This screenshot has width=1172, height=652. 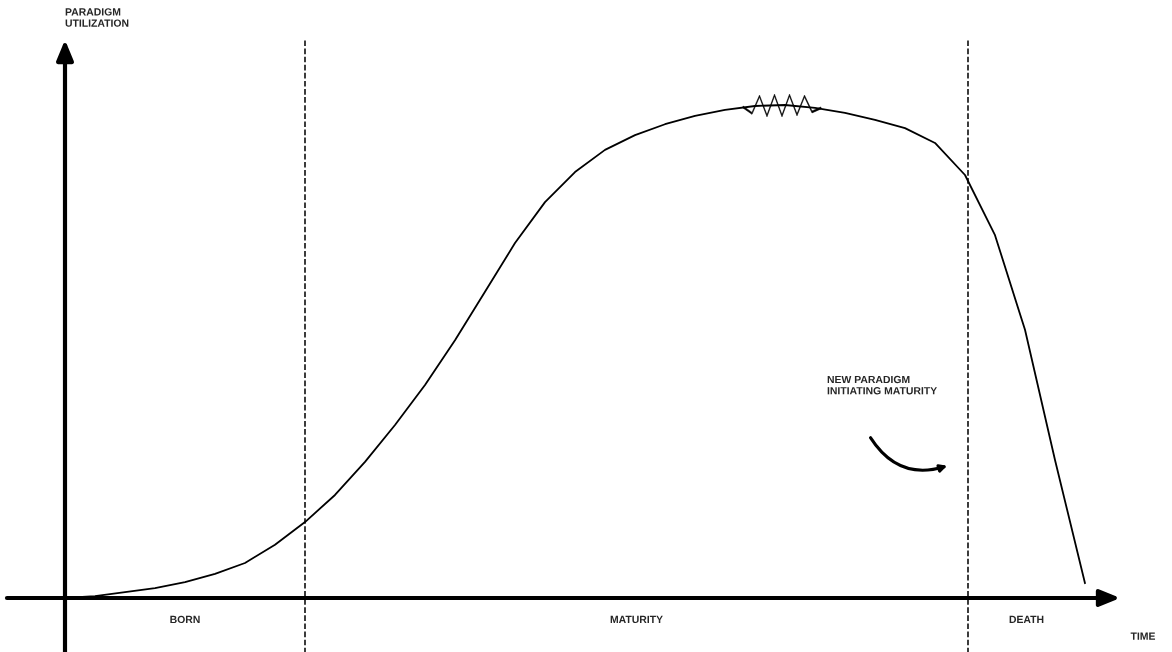 I want to click on text: BORN, so click(x=185, y=619).